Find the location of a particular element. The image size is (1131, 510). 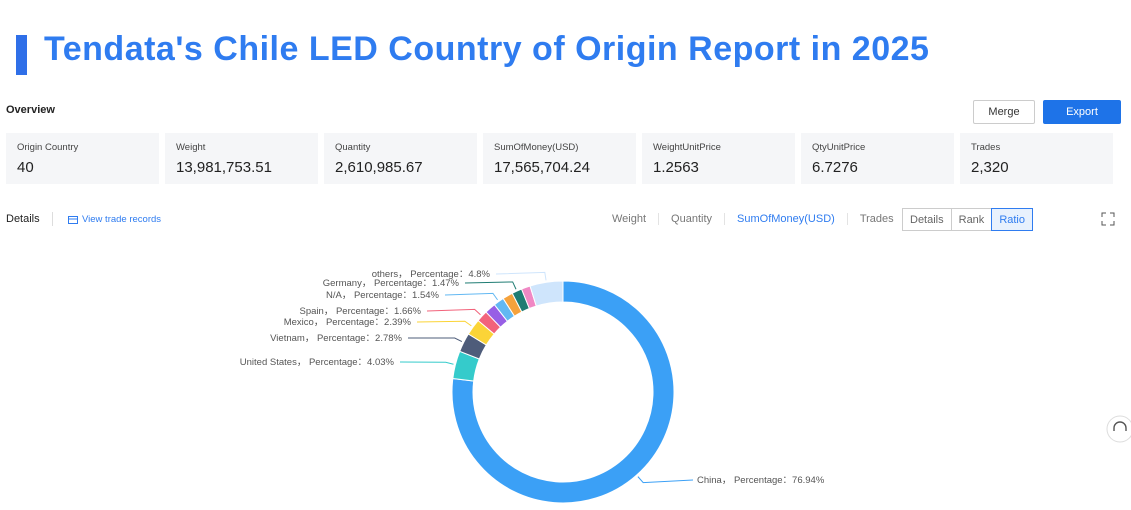

slice-name: others is located at coordinates (385, 274).